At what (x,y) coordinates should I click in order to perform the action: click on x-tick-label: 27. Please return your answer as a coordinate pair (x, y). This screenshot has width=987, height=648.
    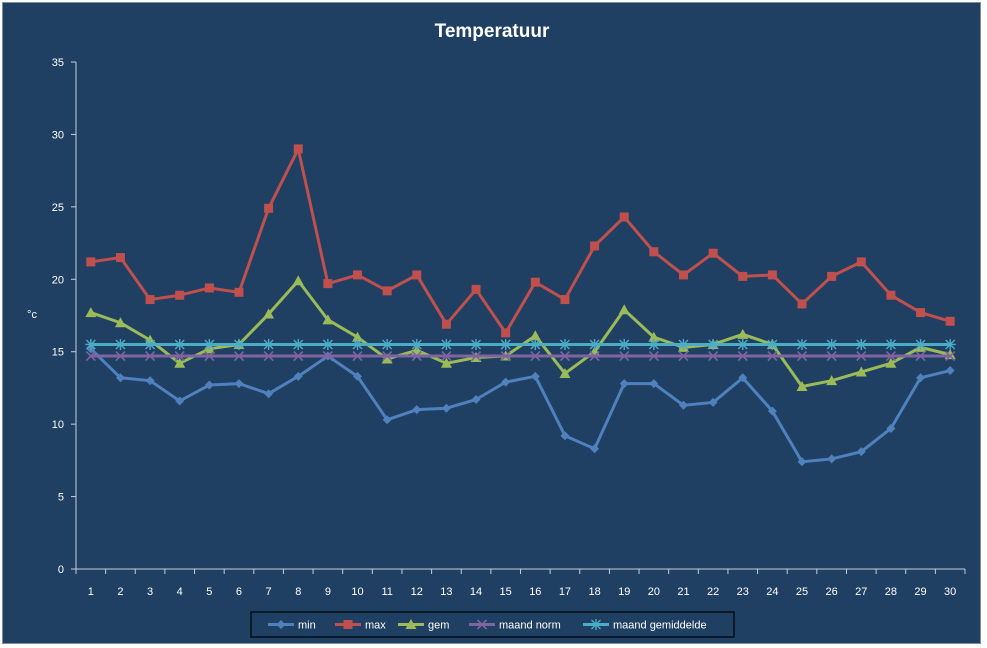
    Looking at the image, I should click on (861, 592).